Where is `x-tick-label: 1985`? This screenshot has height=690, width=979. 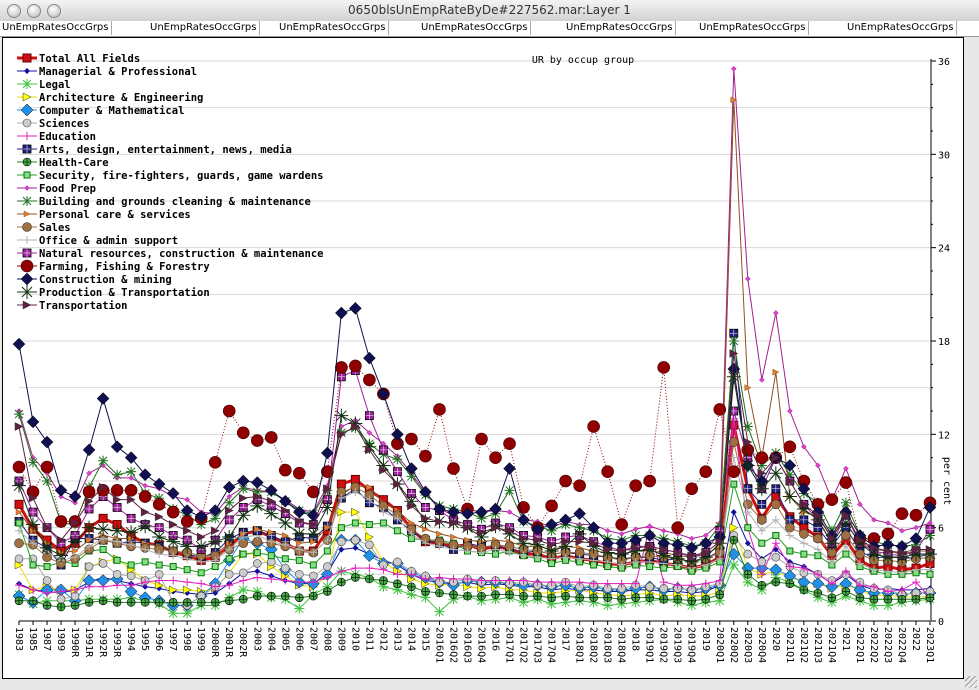 x-tick-label: 1985 is located at coordinates (32, 639).